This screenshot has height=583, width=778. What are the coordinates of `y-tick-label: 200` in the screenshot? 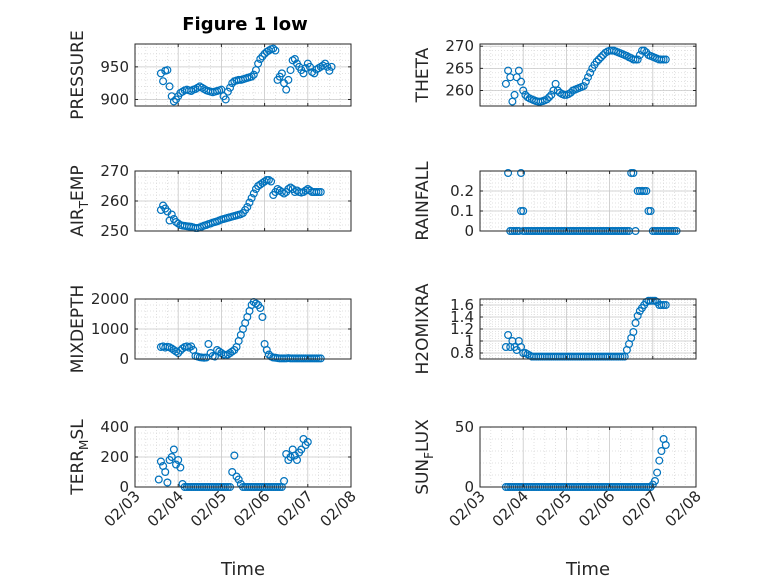 It's located at (114, 457).